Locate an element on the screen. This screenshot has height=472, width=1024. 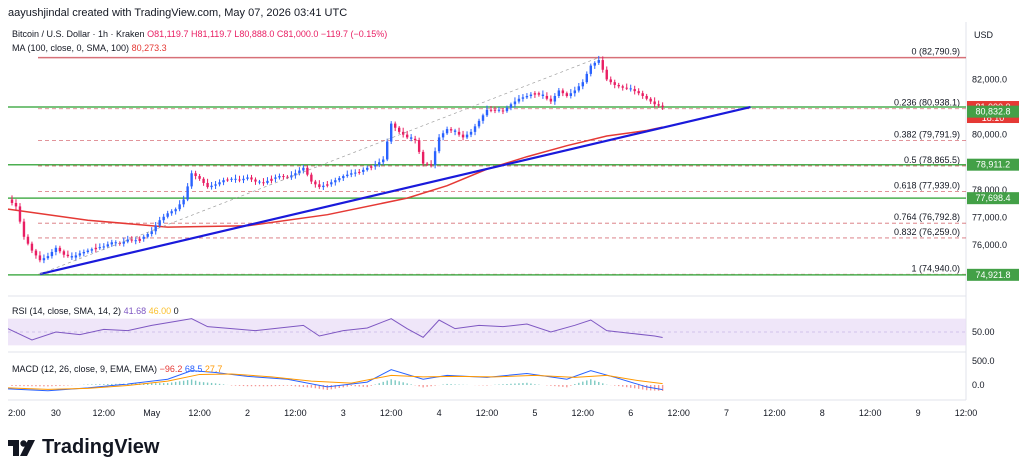
tradingview-logo-icon is located at coordinates (21, 447).